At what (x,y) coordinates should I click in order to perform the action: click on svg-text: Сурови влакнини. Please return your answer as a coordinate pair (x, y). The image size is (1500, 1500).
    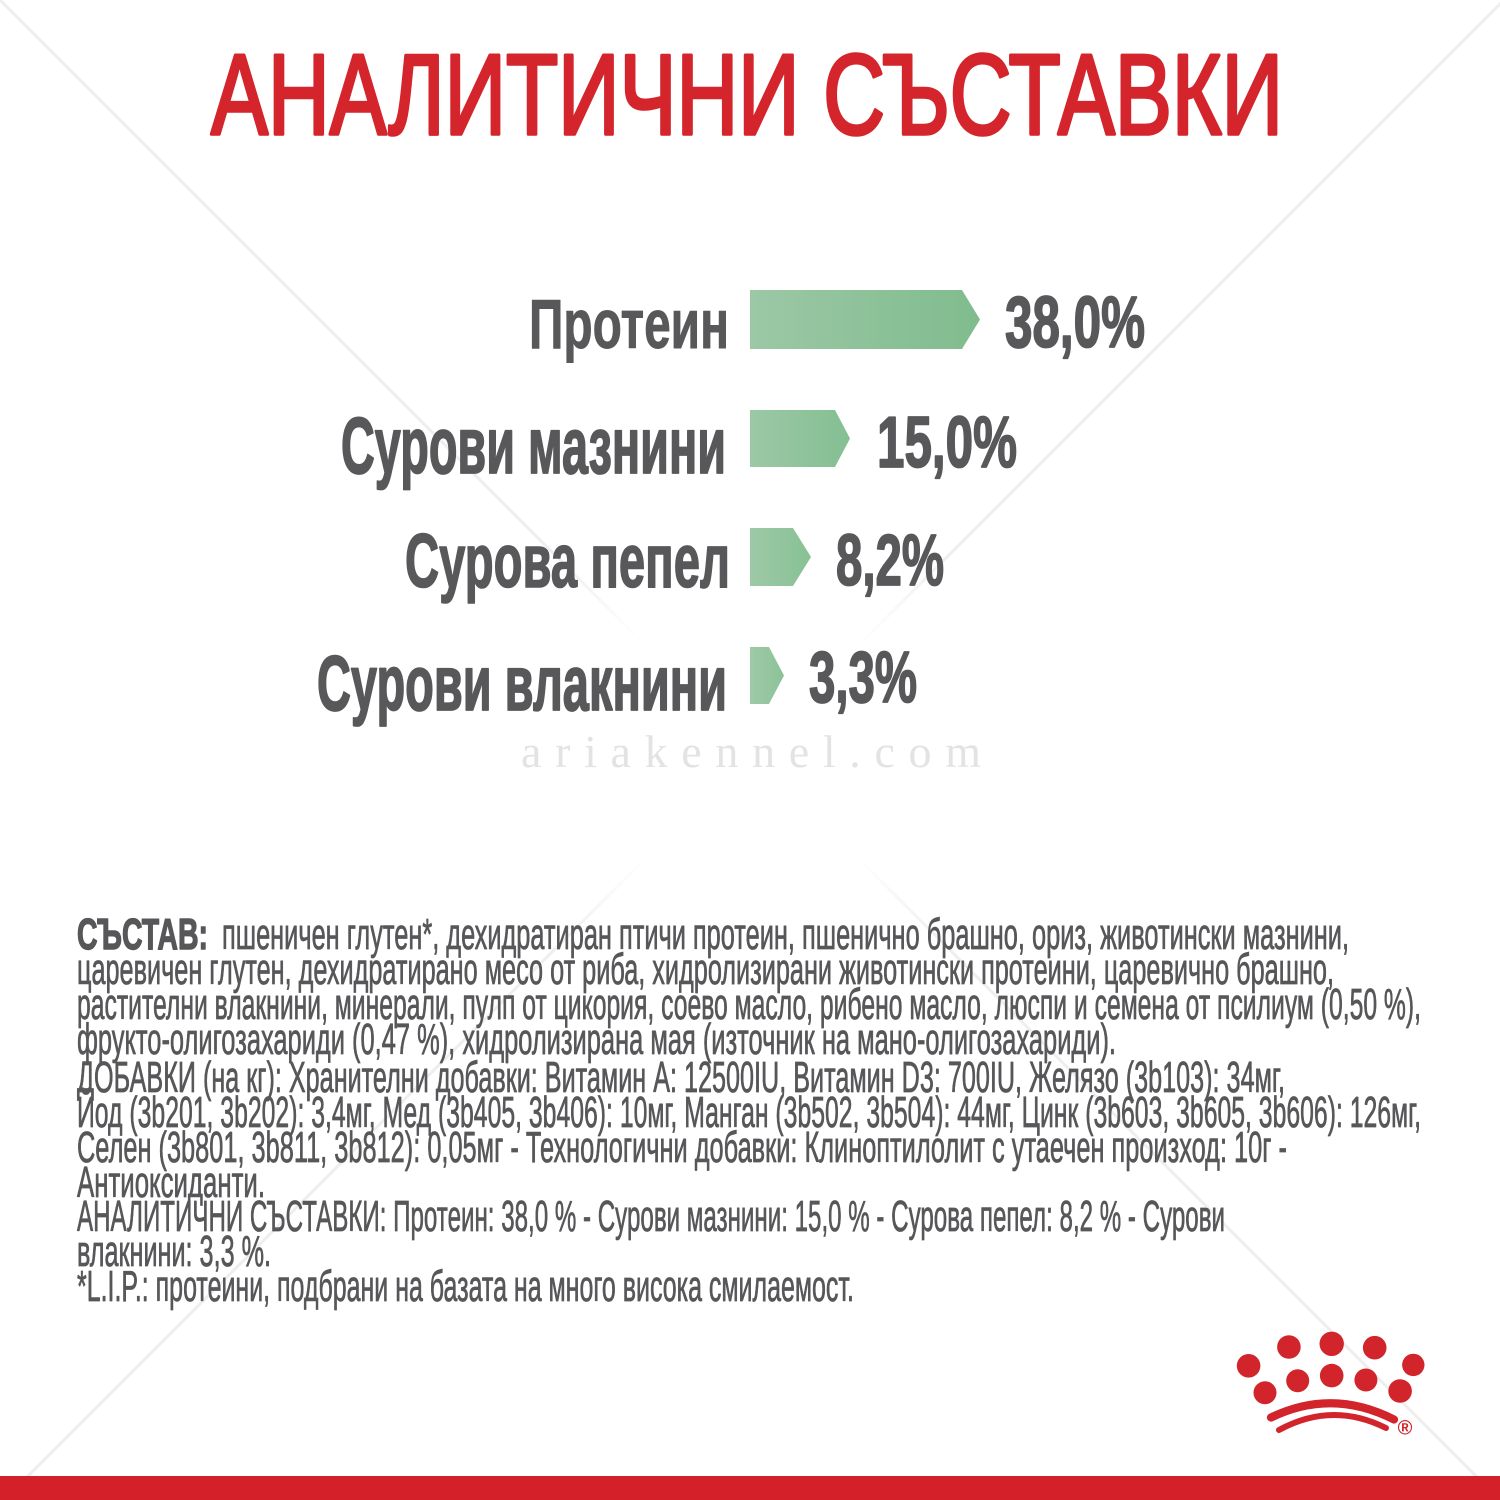
    Looking at the image, I should click on (522, 683).